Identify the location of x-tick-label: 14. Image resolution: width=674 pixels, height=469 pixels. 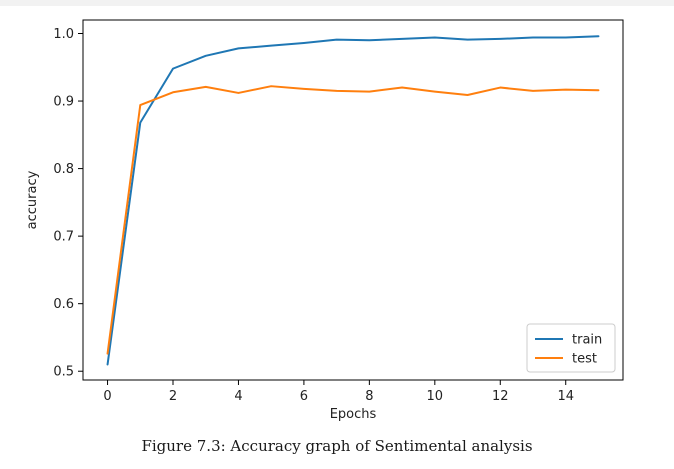
(565, 396).